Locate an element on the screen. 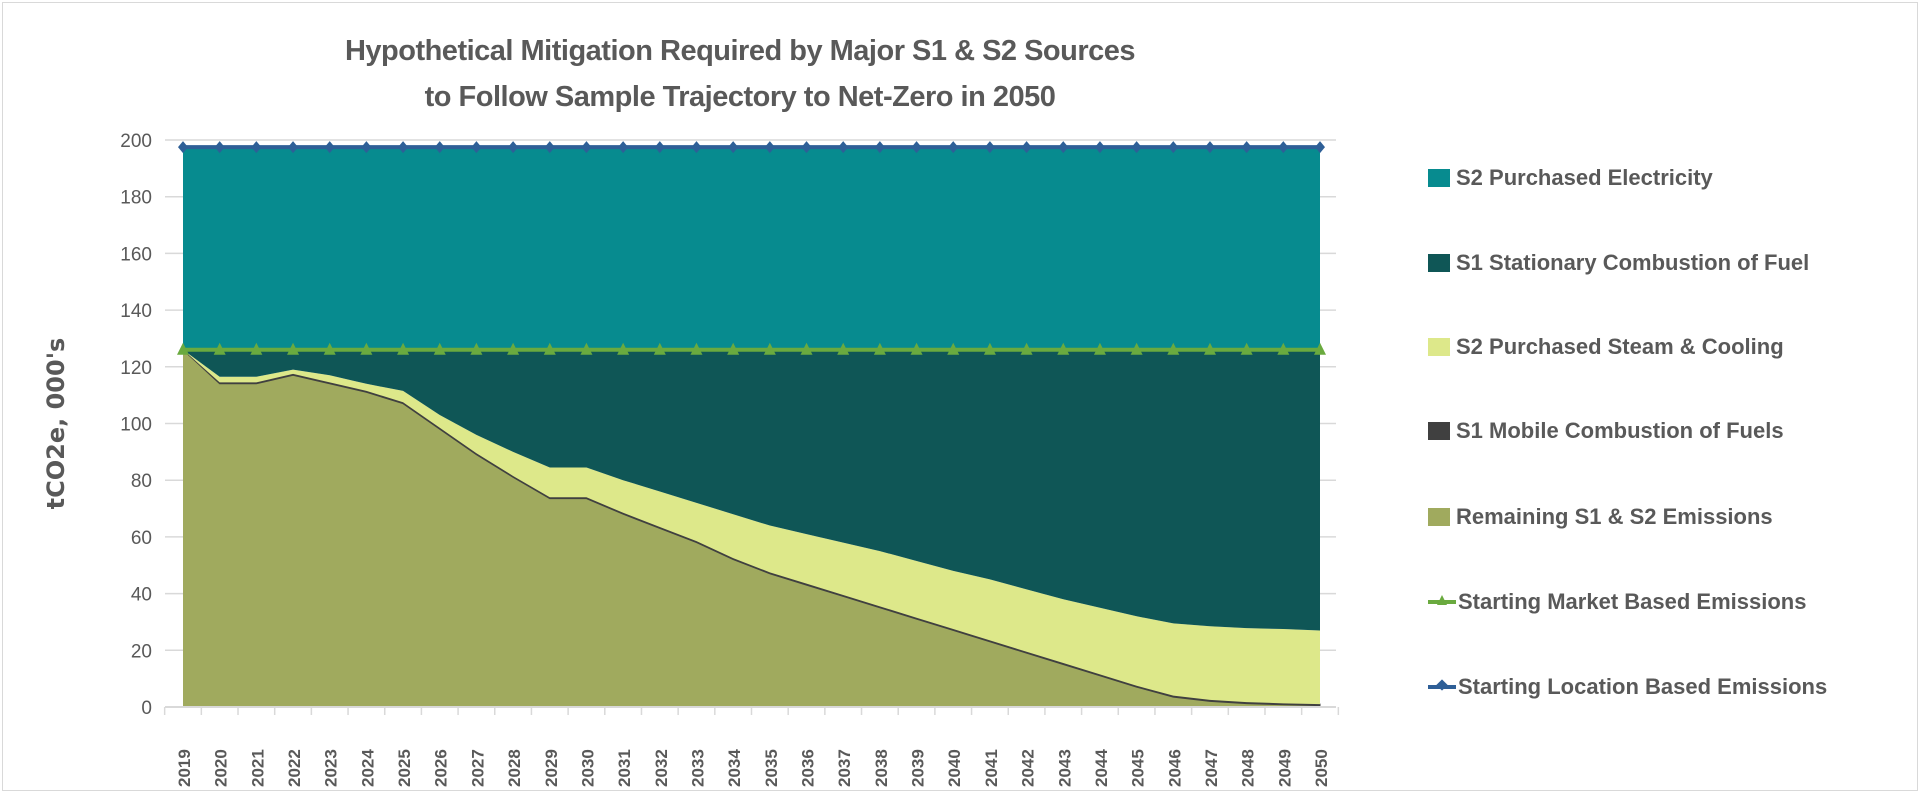  legend-item: Starting Market Based Emissions is located at coordinates (1617, 602).